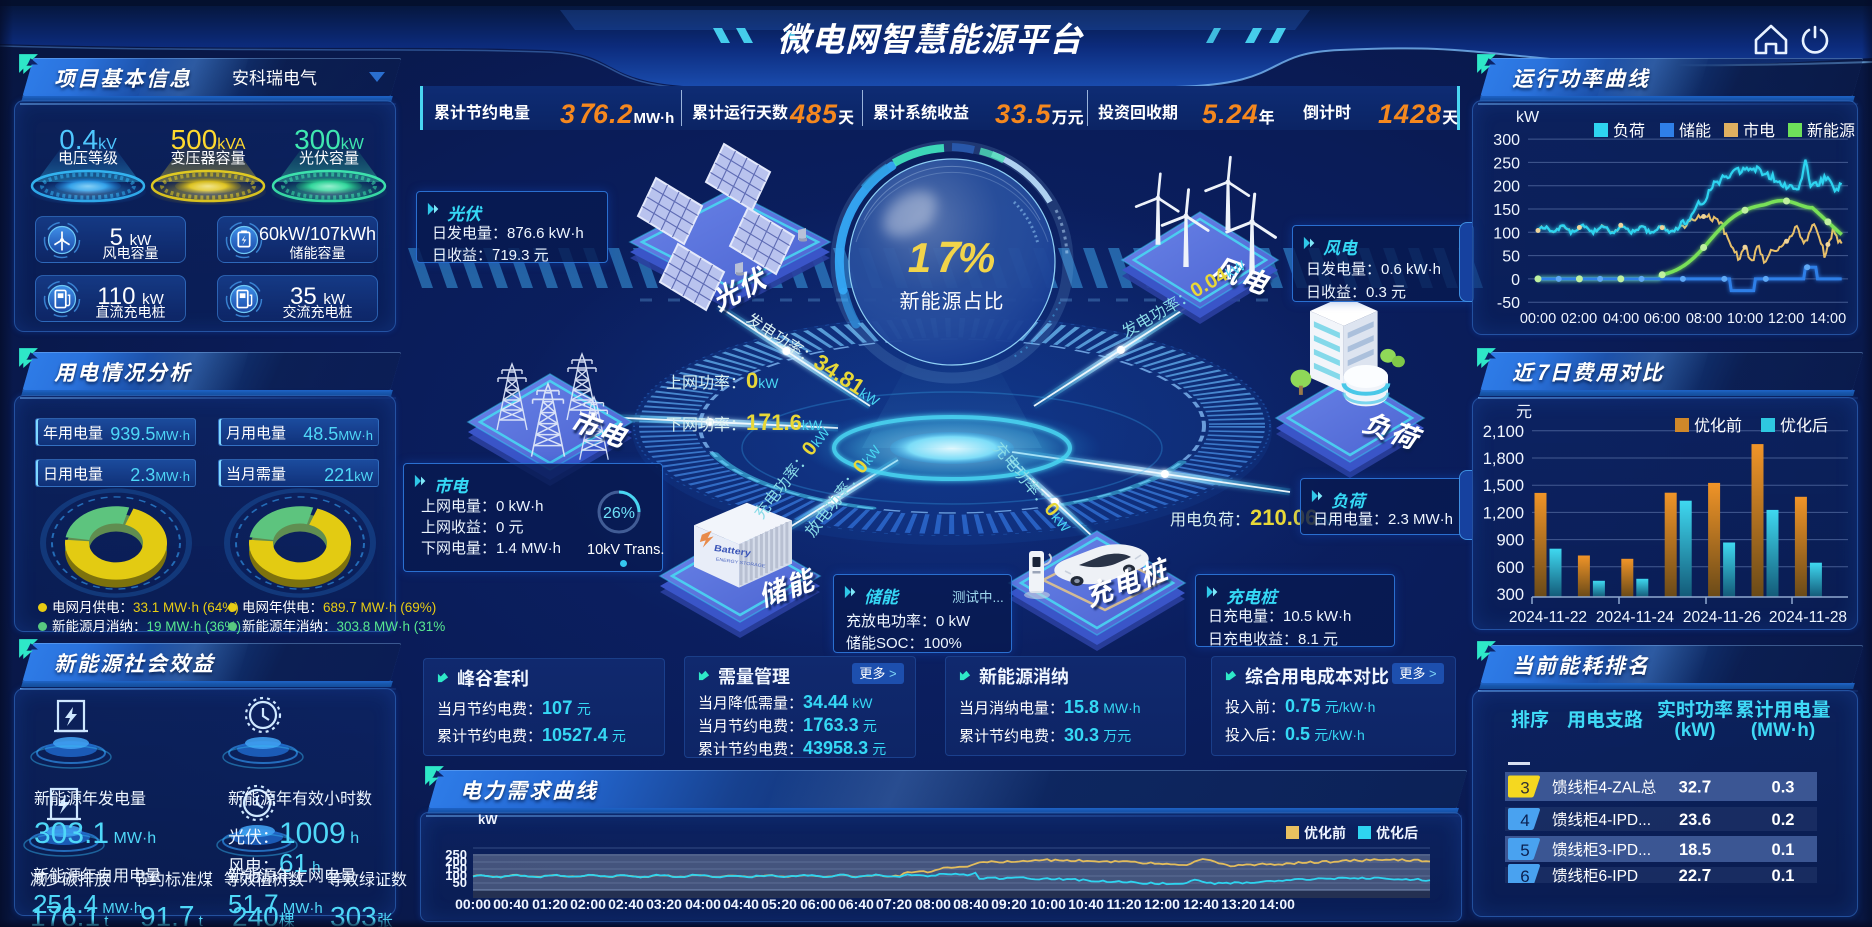 This screenshot has width=1872, height=927. What do you see at coordinates (1086, 904) in the screenshot?
I see `svg-text: 10:40` at bounding box center [1086, 904].